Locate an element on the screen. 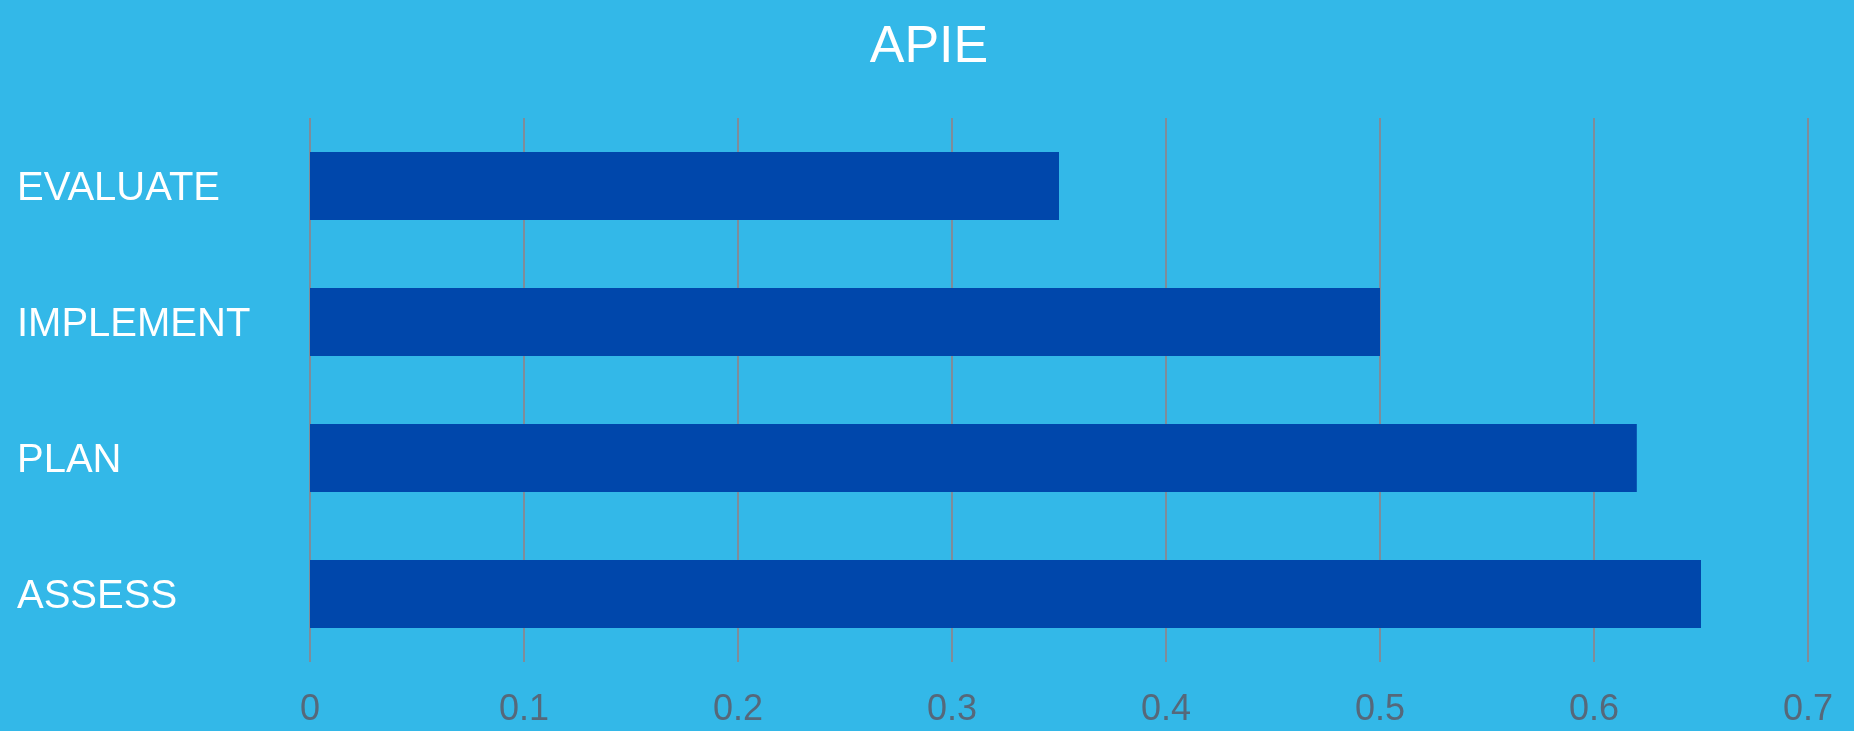  x-tick-label: 0.3 is located at coordinates (952, 707).